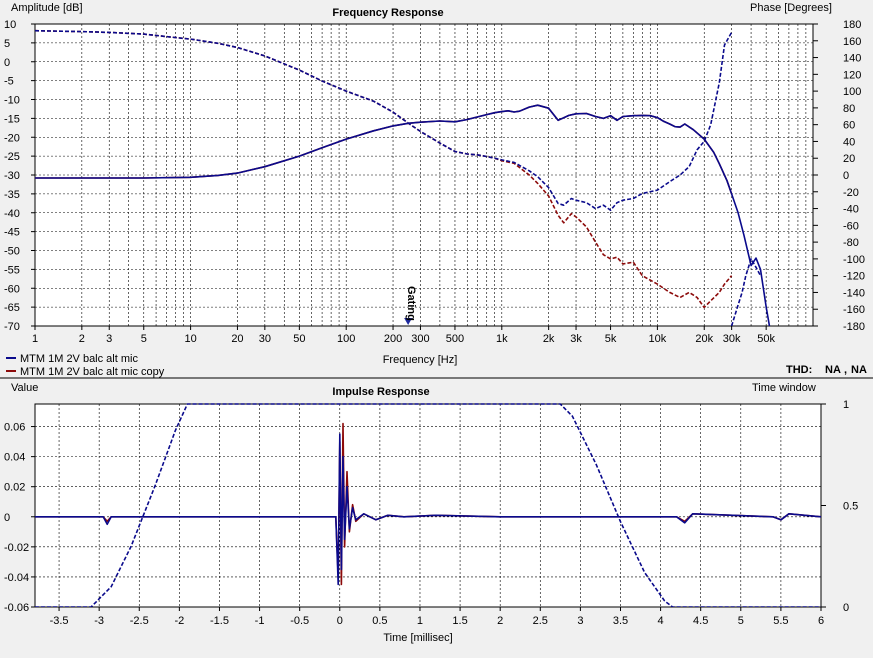  Describe the element at coordinates (784, 388) in the screenshot. I see `impulse-y2label: Time window` at that location.